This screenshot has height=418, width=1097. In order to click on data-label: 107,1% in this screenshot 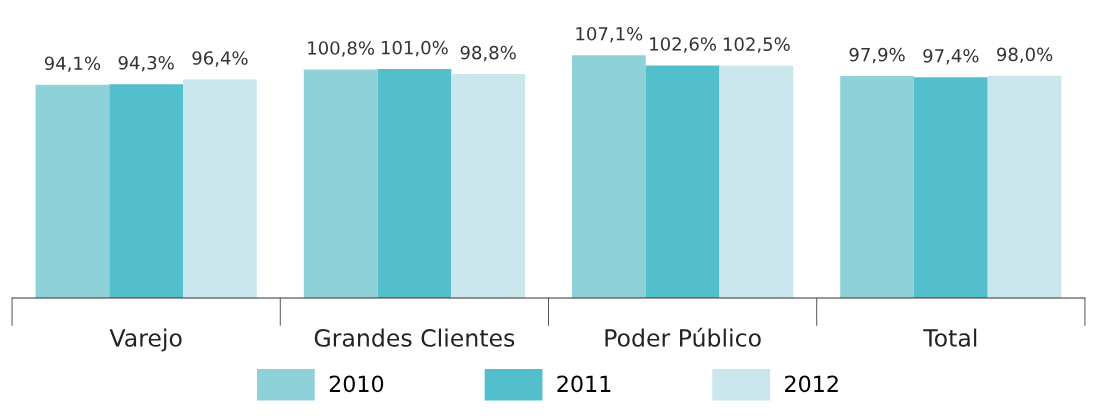, I will do `click(609, 34)`.